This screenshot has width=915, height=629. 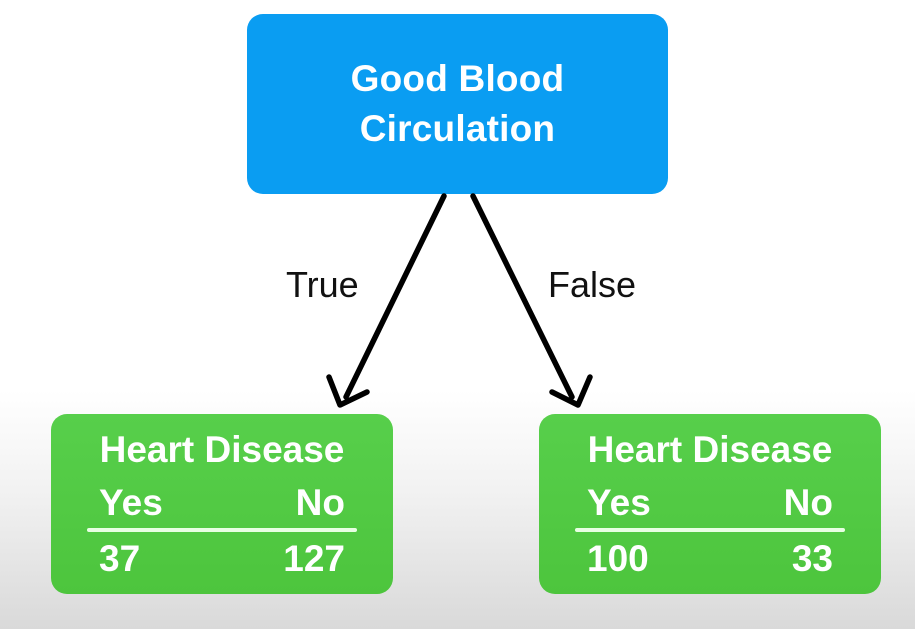 I want to click on false-edge-arrowhead, so click(x=571, y=391).